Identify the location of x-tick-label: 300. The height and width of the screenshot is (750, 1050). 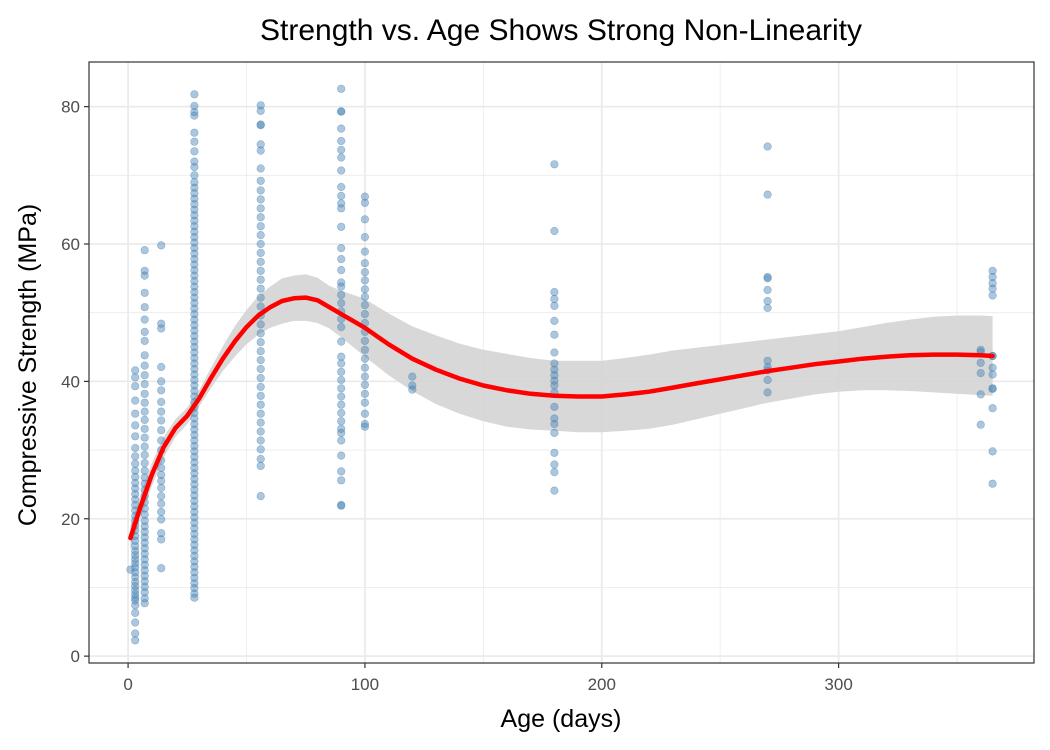
(838, 684).